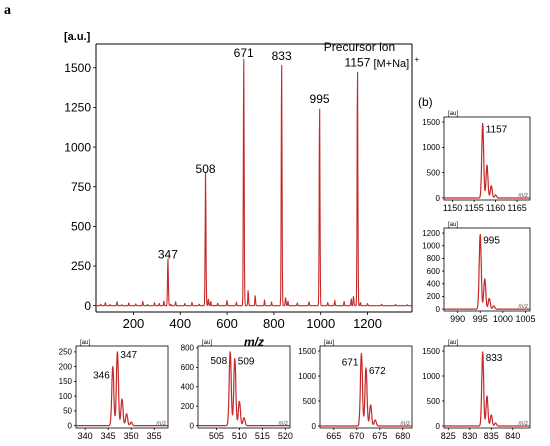 The width and height of the screenshot is (550, 446). I want to click on peak-label: 1157, so click(497, 130).